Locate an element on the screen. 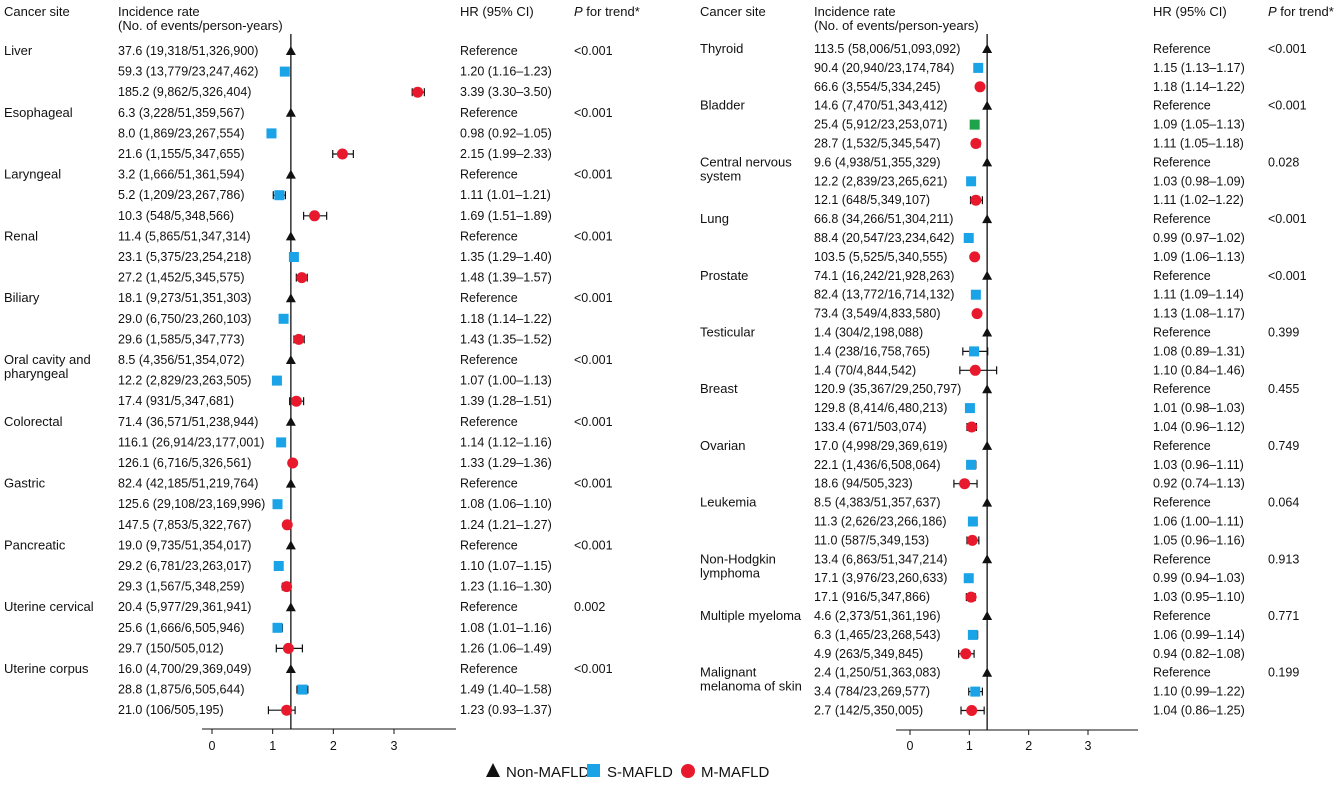  hr-cell: 1.18 (1.14–1.22) is located at coordinates (506, 319).